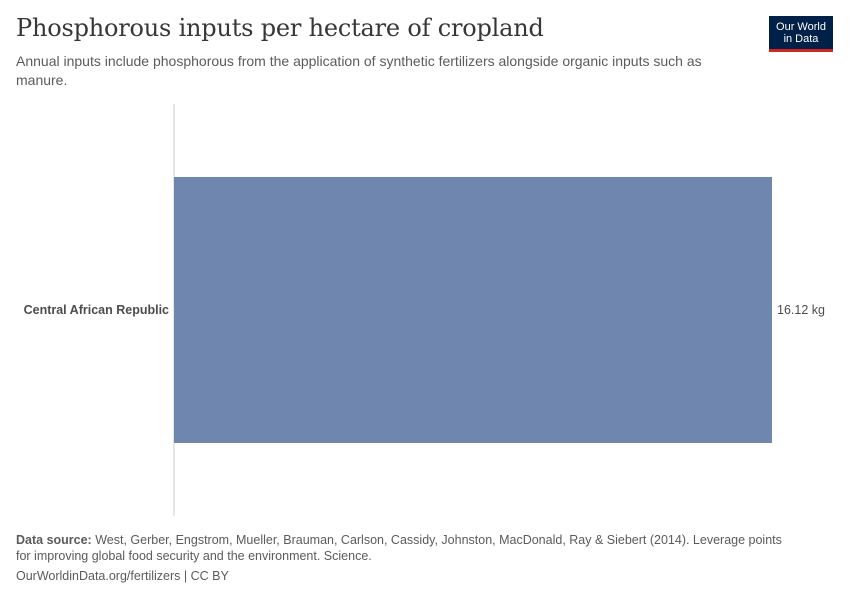 The height and width of the screenshot is (600, 850). Describe the element at coordinates (801, 310) in the screenshot. I see `value-label: 16.12 kg` at that location.